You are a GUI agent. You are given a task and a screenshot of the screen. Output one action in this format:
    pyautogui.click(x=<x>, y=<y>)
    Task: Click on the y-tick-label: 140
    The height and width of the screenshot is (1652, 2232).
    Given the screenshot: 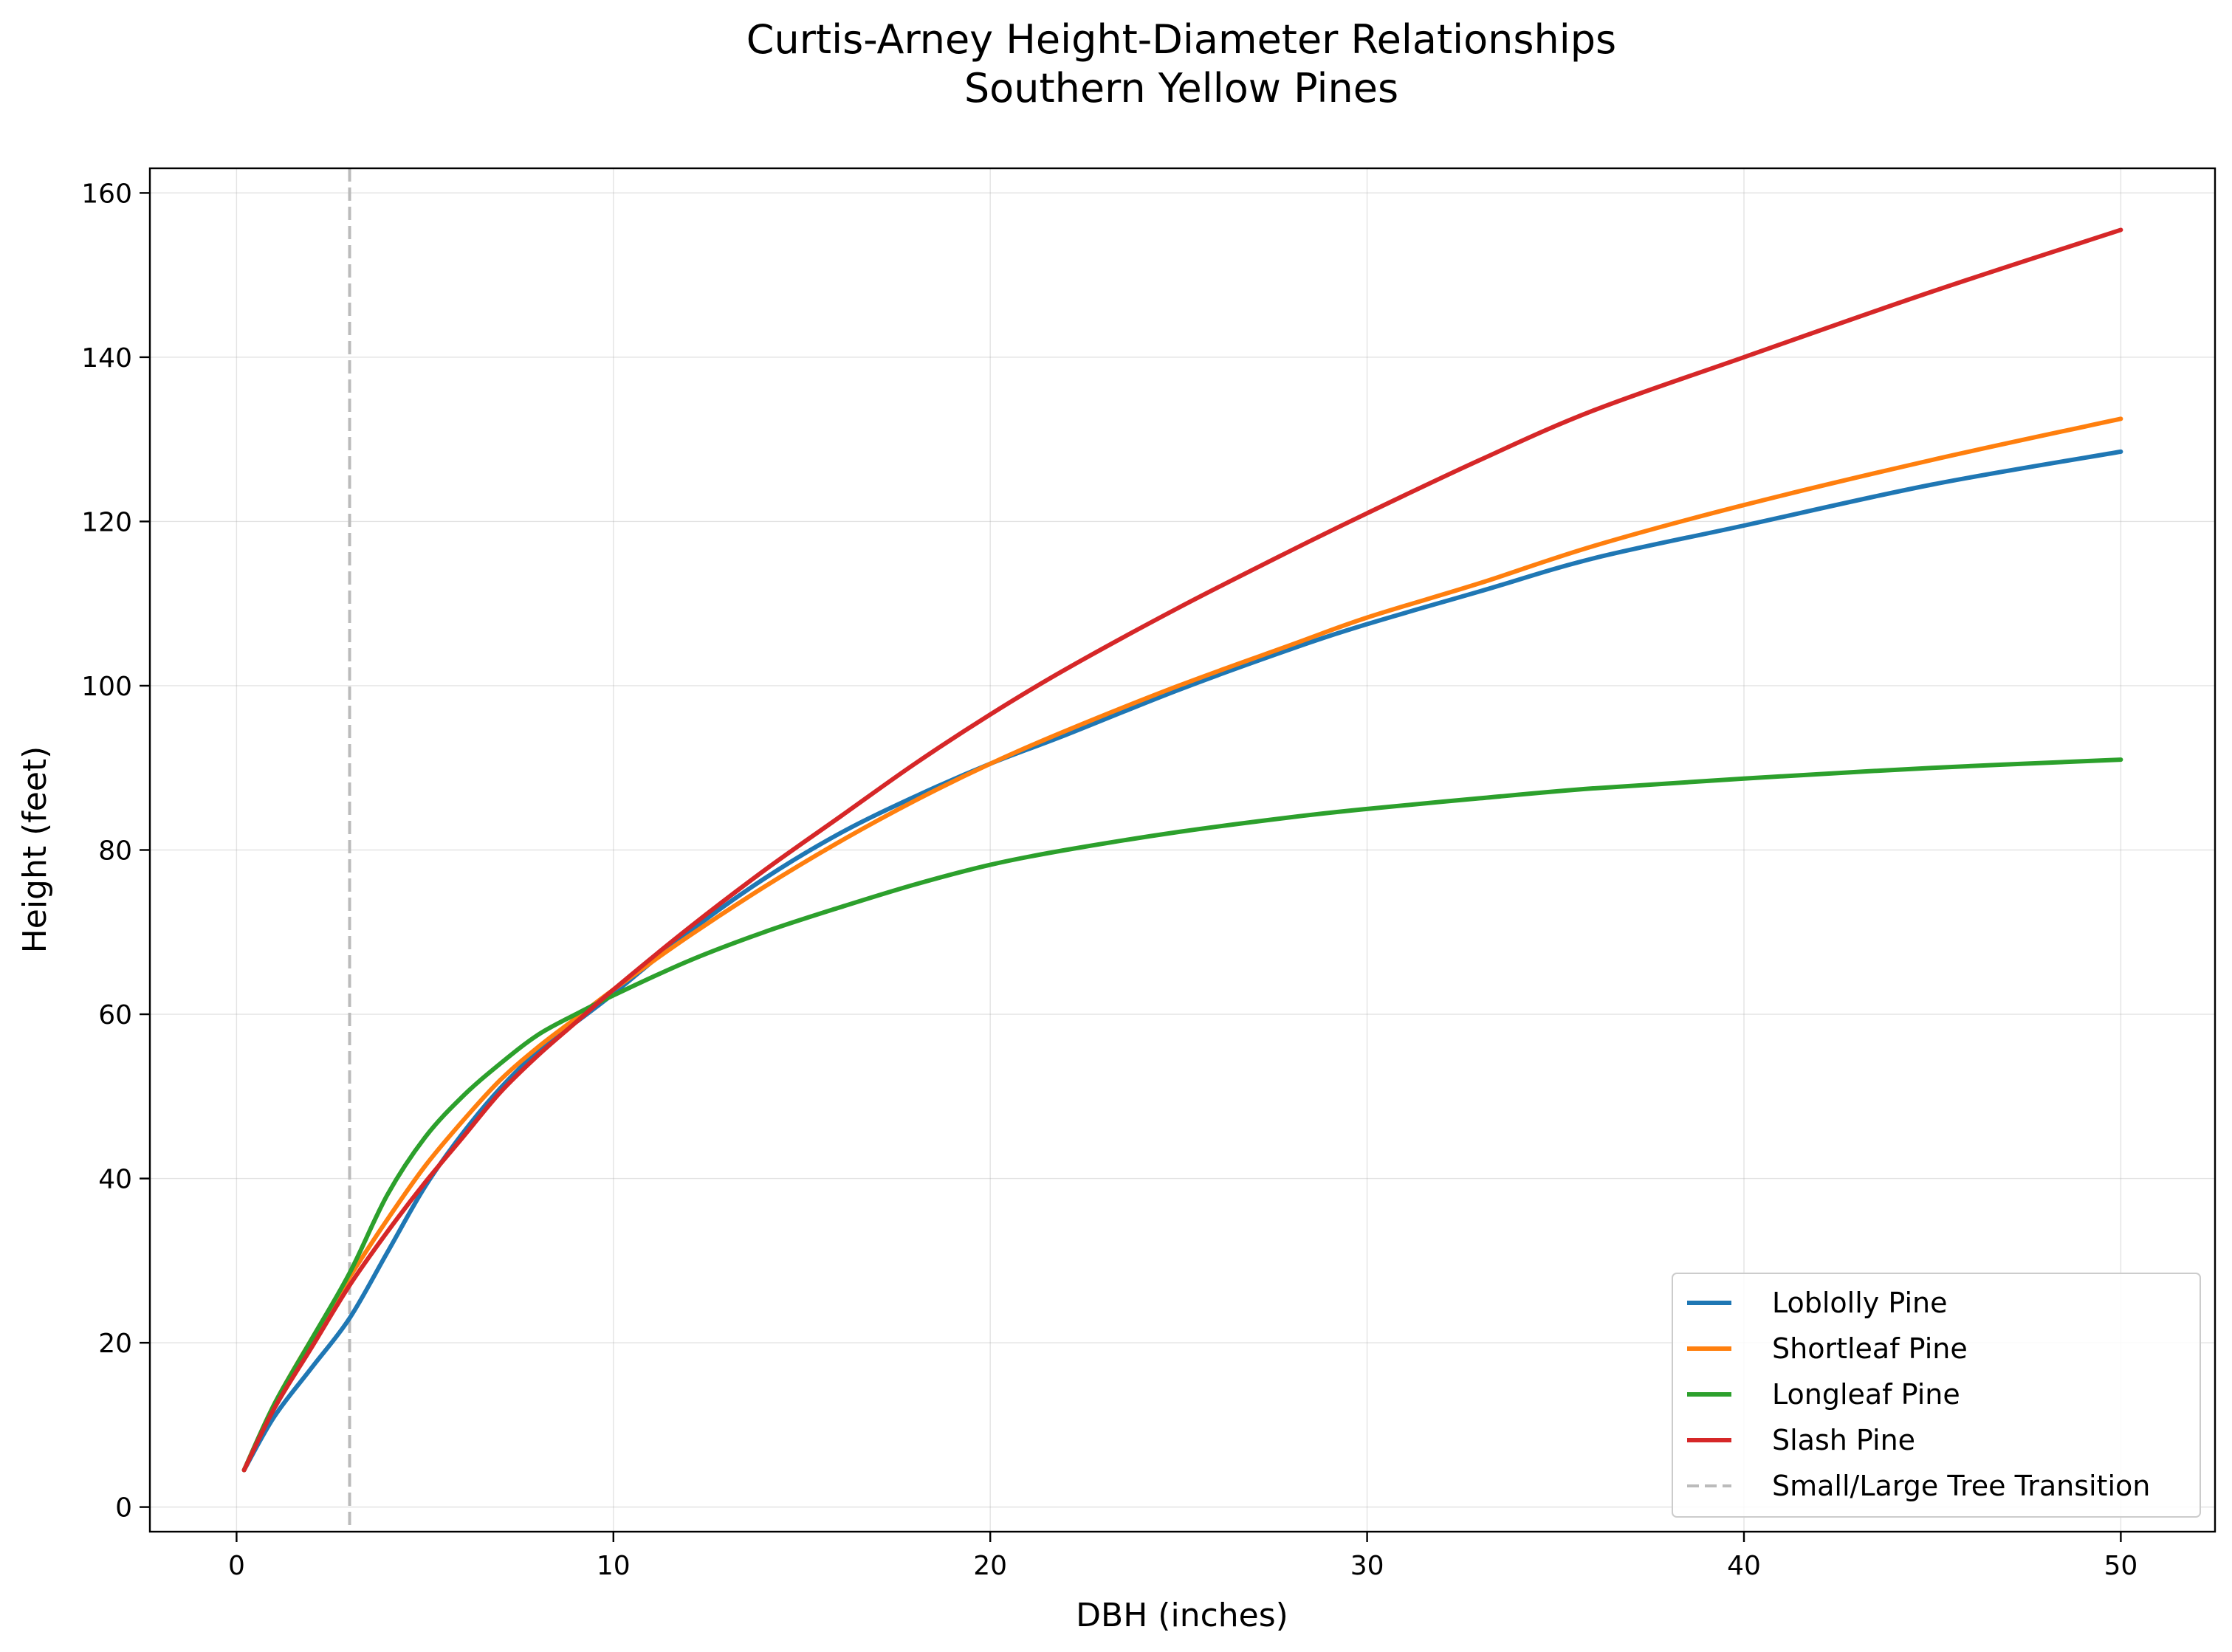 What is the action you would take?
    pyautogui.click(x=106, y=358)
    